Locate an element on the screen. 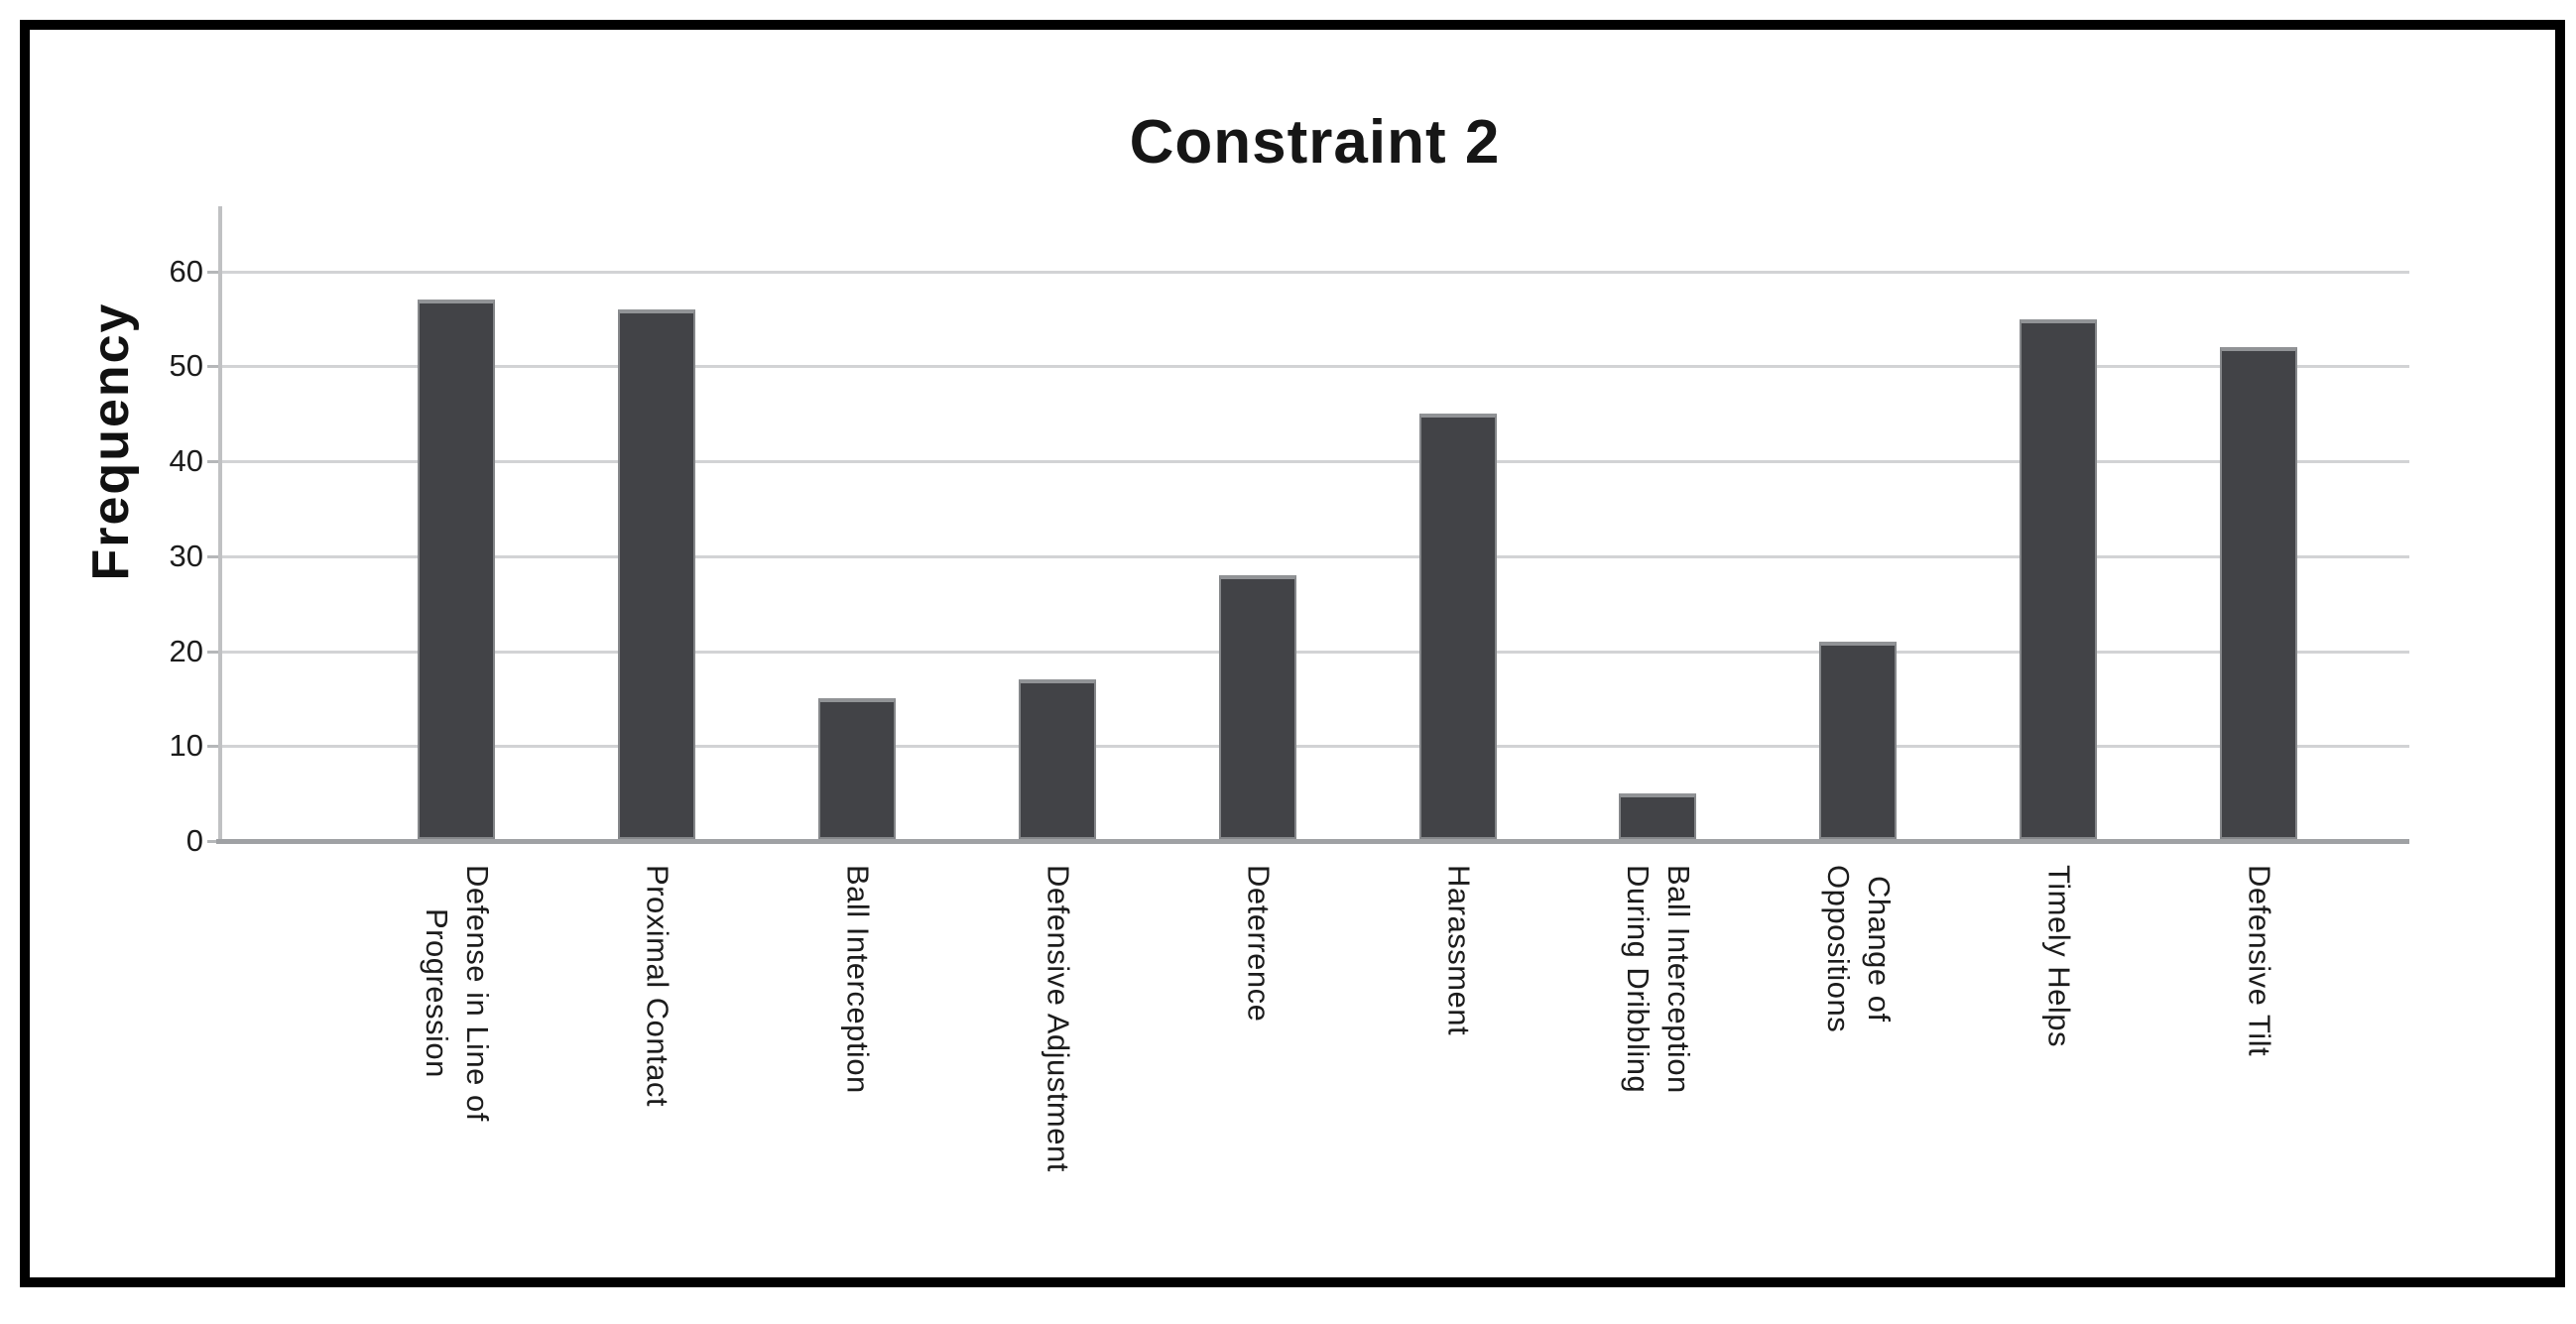 Image resolution: width=2576 pixels, height=1324 pixels. x-tick-label: Ball Interception During Dribbling is located at coordinates (1658, 979).